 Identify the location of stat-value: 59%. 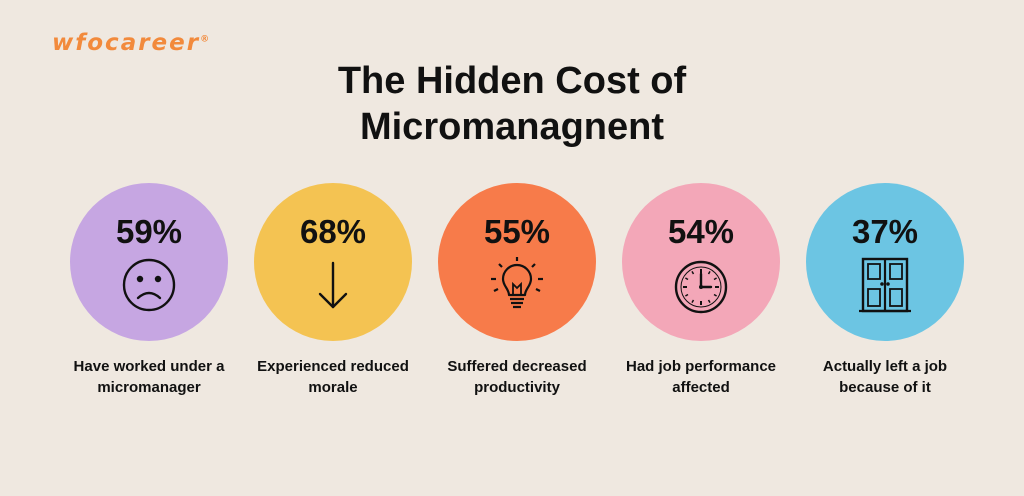
(149, 231).